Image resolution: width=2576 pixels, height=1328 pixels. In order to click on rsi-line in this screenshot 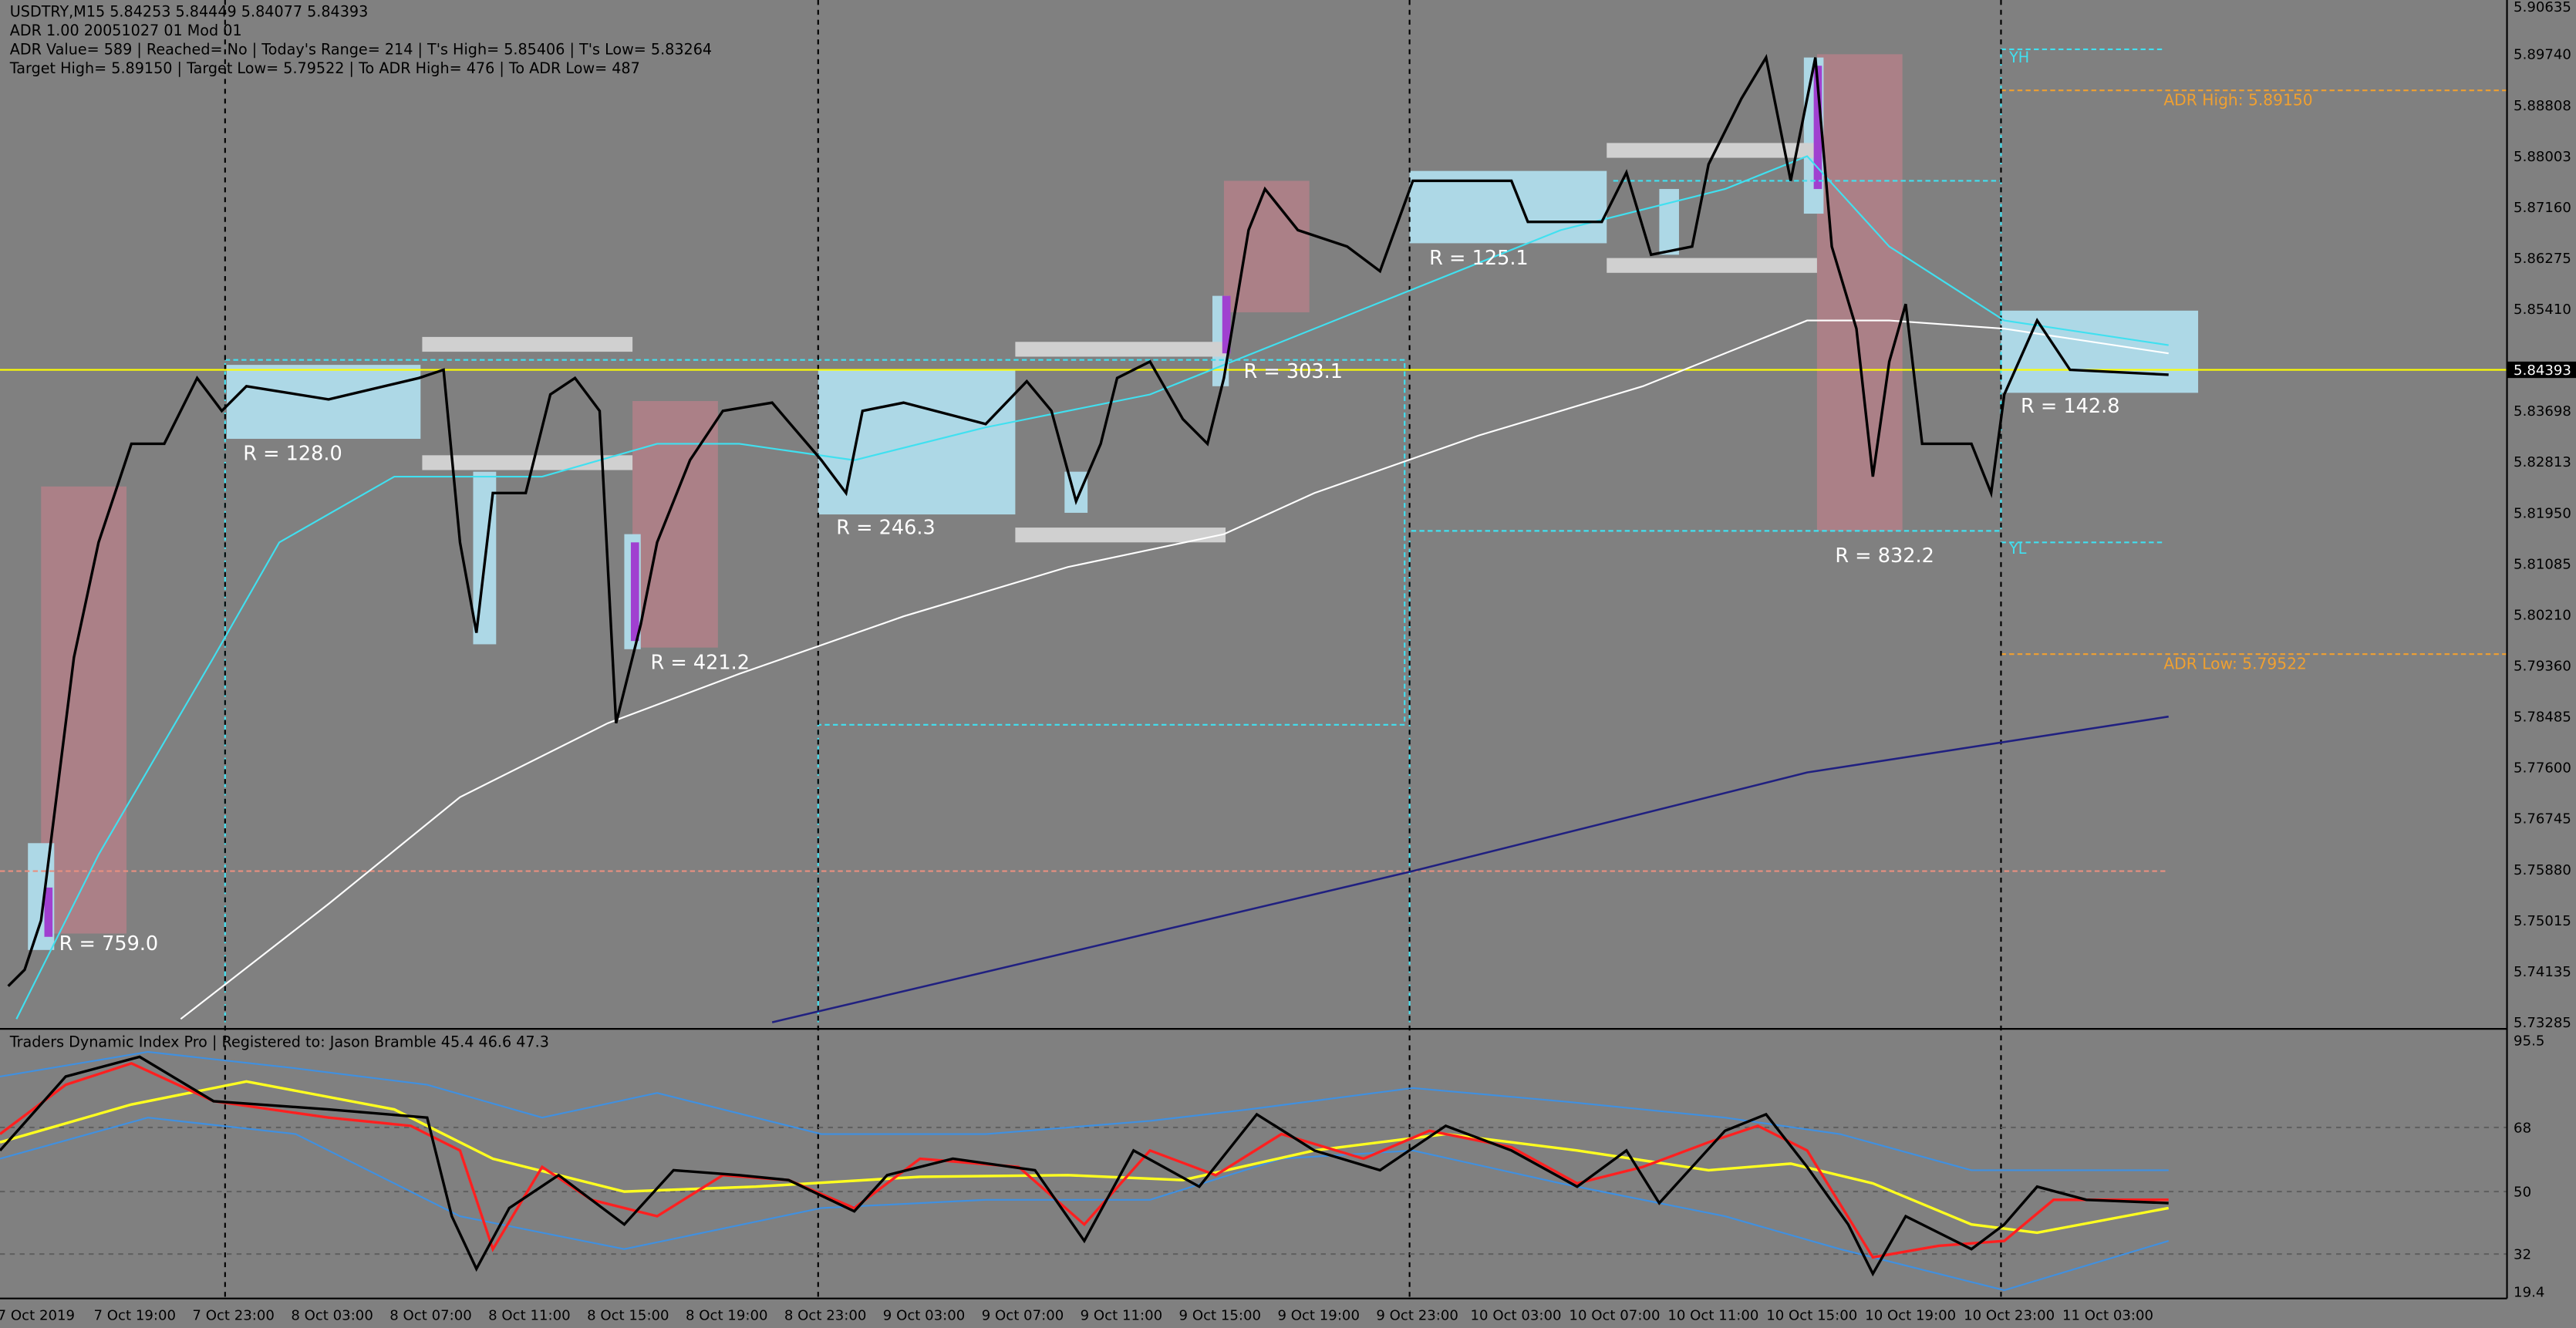, I will do `click(1084, 1166)`.